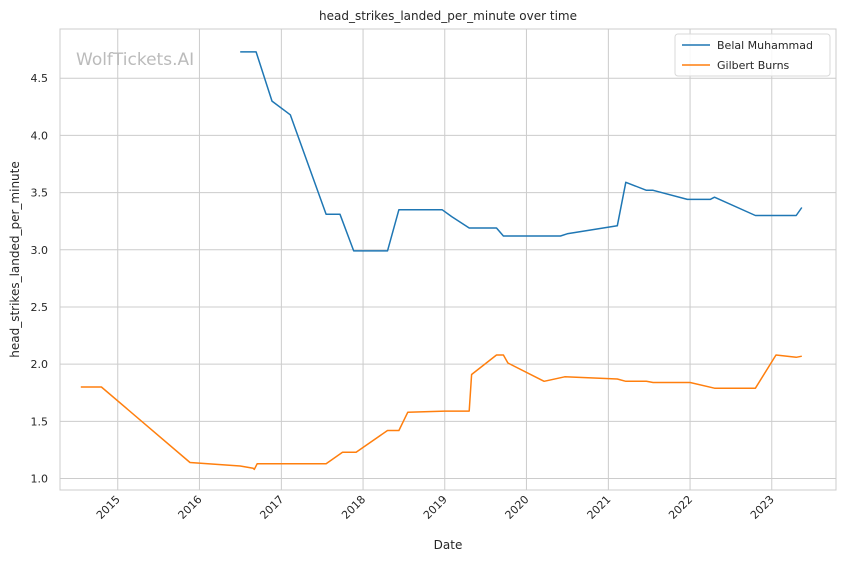  I want to click on legend-label-0: Belal Muhammad, so click(765, 45).